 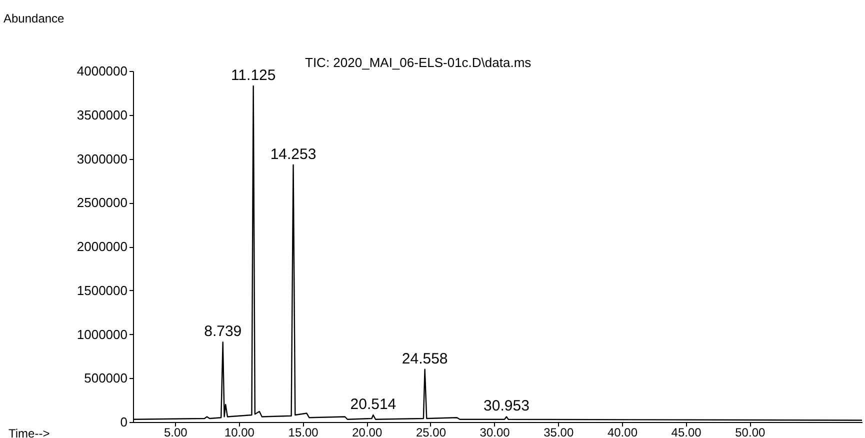 I want to click on y-axis-title: Abundance, so click(x=34, y=19).